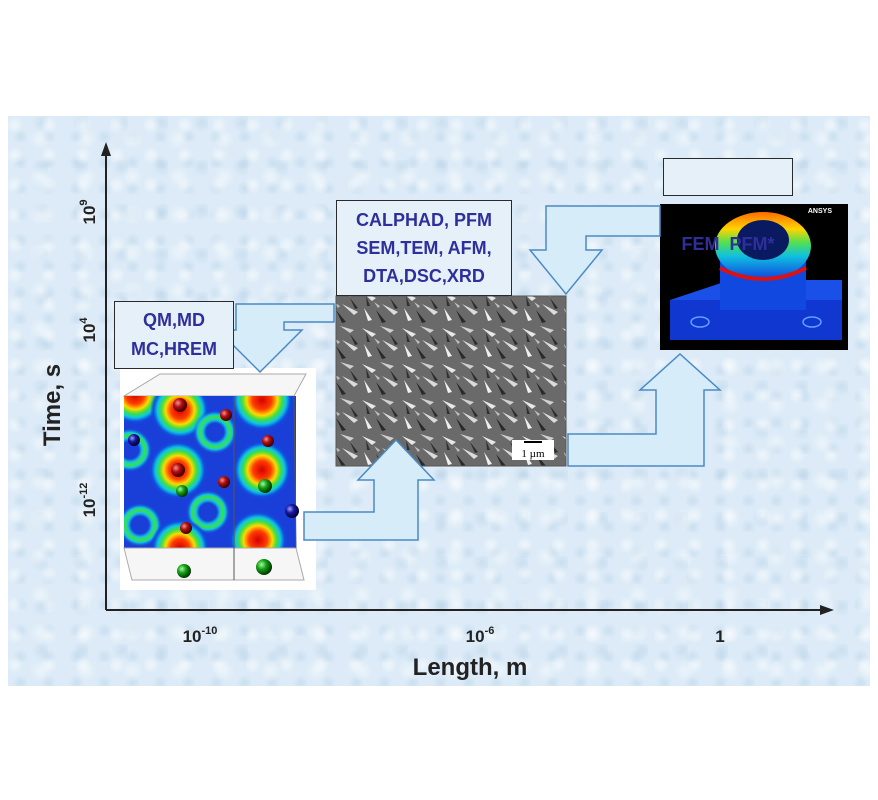 The width and height of the screenshot is (878, 800). I want to click on x-tick-2: 10-6, so click(480, 635).